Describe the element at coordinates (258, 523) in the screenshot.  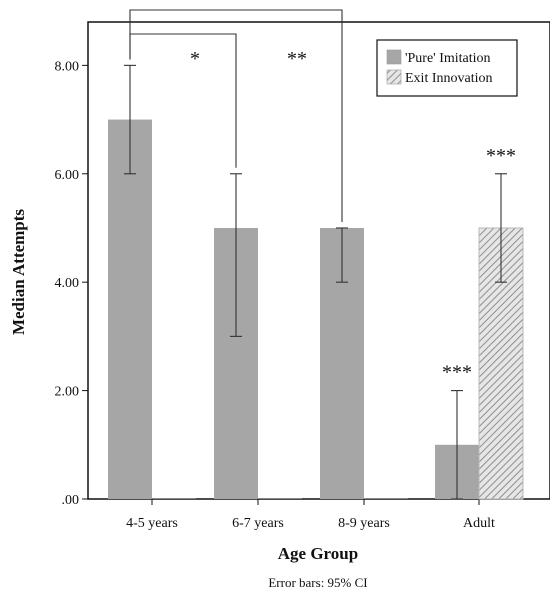
I see `x-tick-label: 6-7 years` at that location.